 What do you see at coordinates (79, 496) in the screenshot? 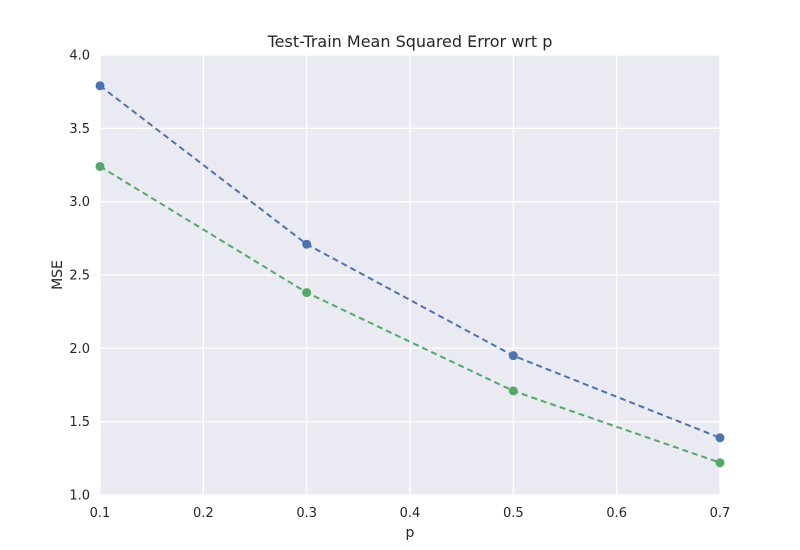
I see `y-tick-label: 1.0` at bounding box center [79, 496].